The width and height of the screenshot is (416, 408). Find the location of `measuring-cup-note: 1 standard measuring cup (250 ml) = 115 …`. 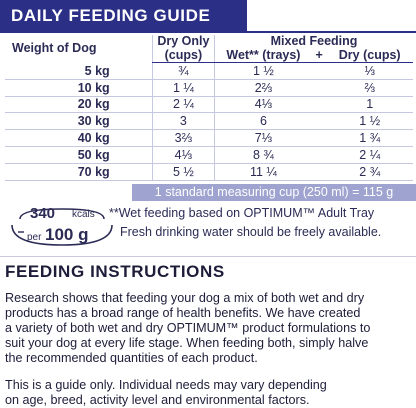

measuring-cup-note: 1 standard measuring cup (250 ml) = 115 … is located at coordinates (274, 192).